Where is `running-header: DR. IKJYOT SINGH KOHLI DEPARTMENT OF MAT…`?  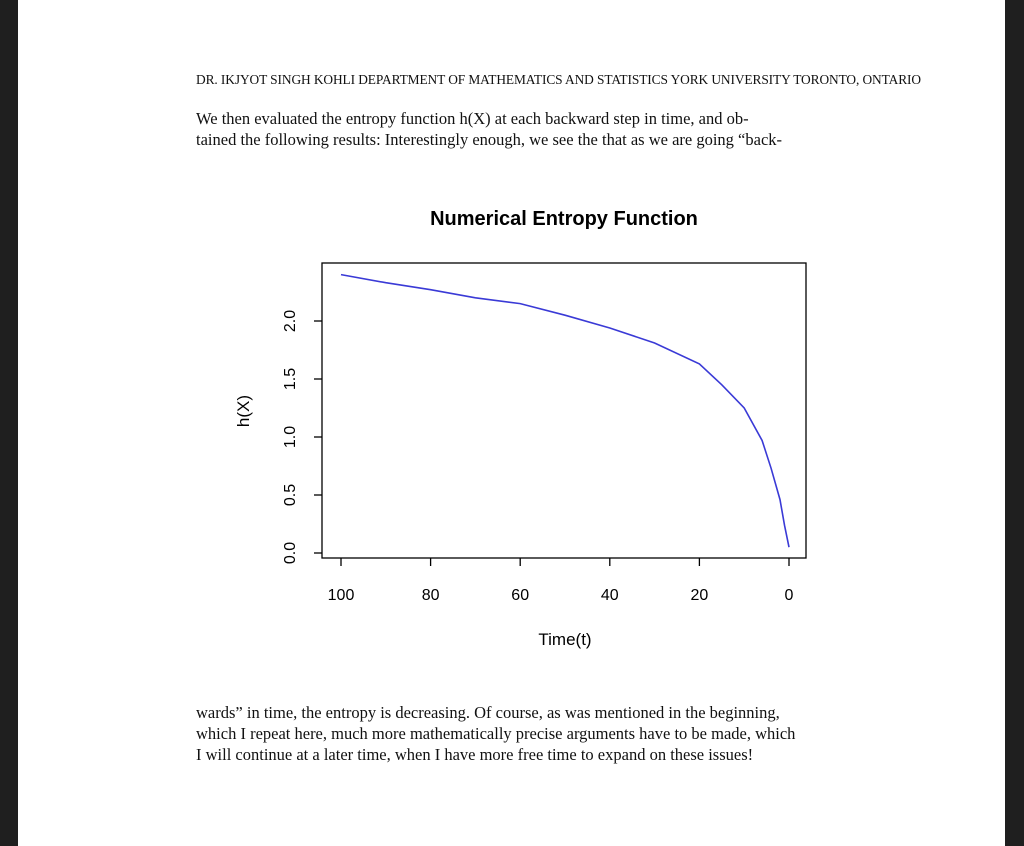
running-header: DR. IKJYOT SINGH KOHLI DEPARTMENT OF MAT… is located at coordinates (558, 79).